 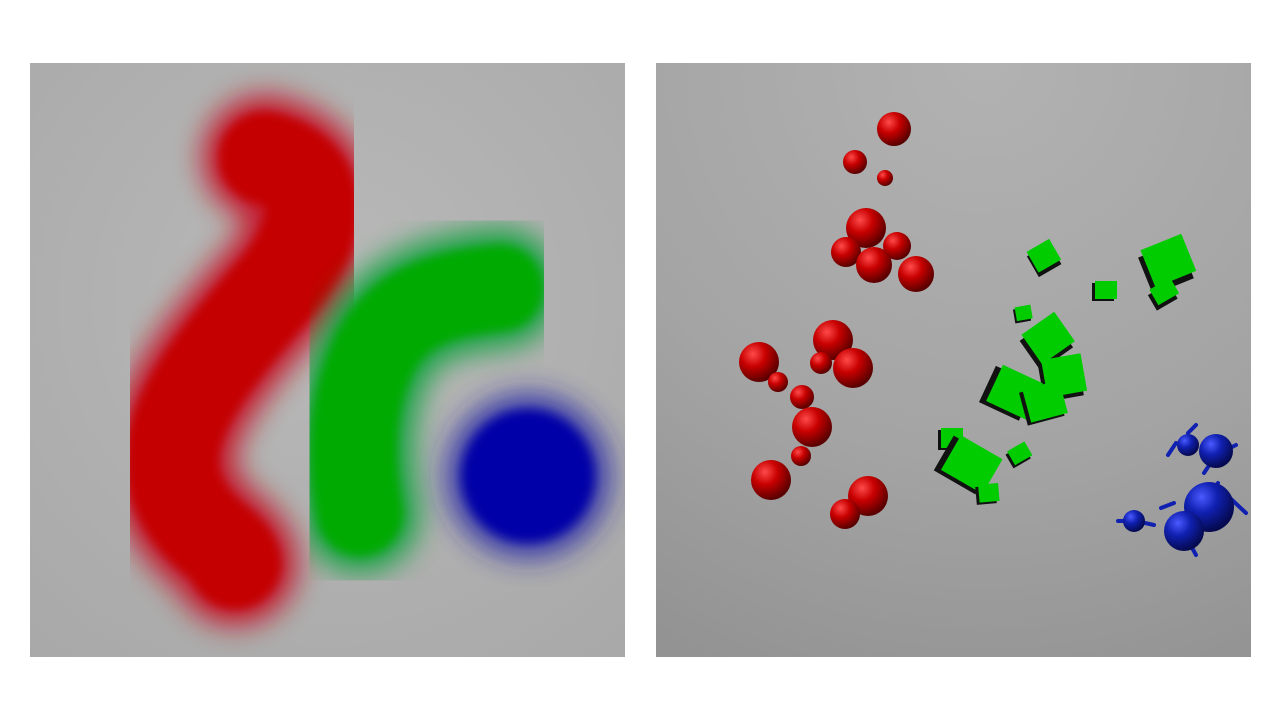 I want to click on green-cubes, so click(x=1065, y=369).